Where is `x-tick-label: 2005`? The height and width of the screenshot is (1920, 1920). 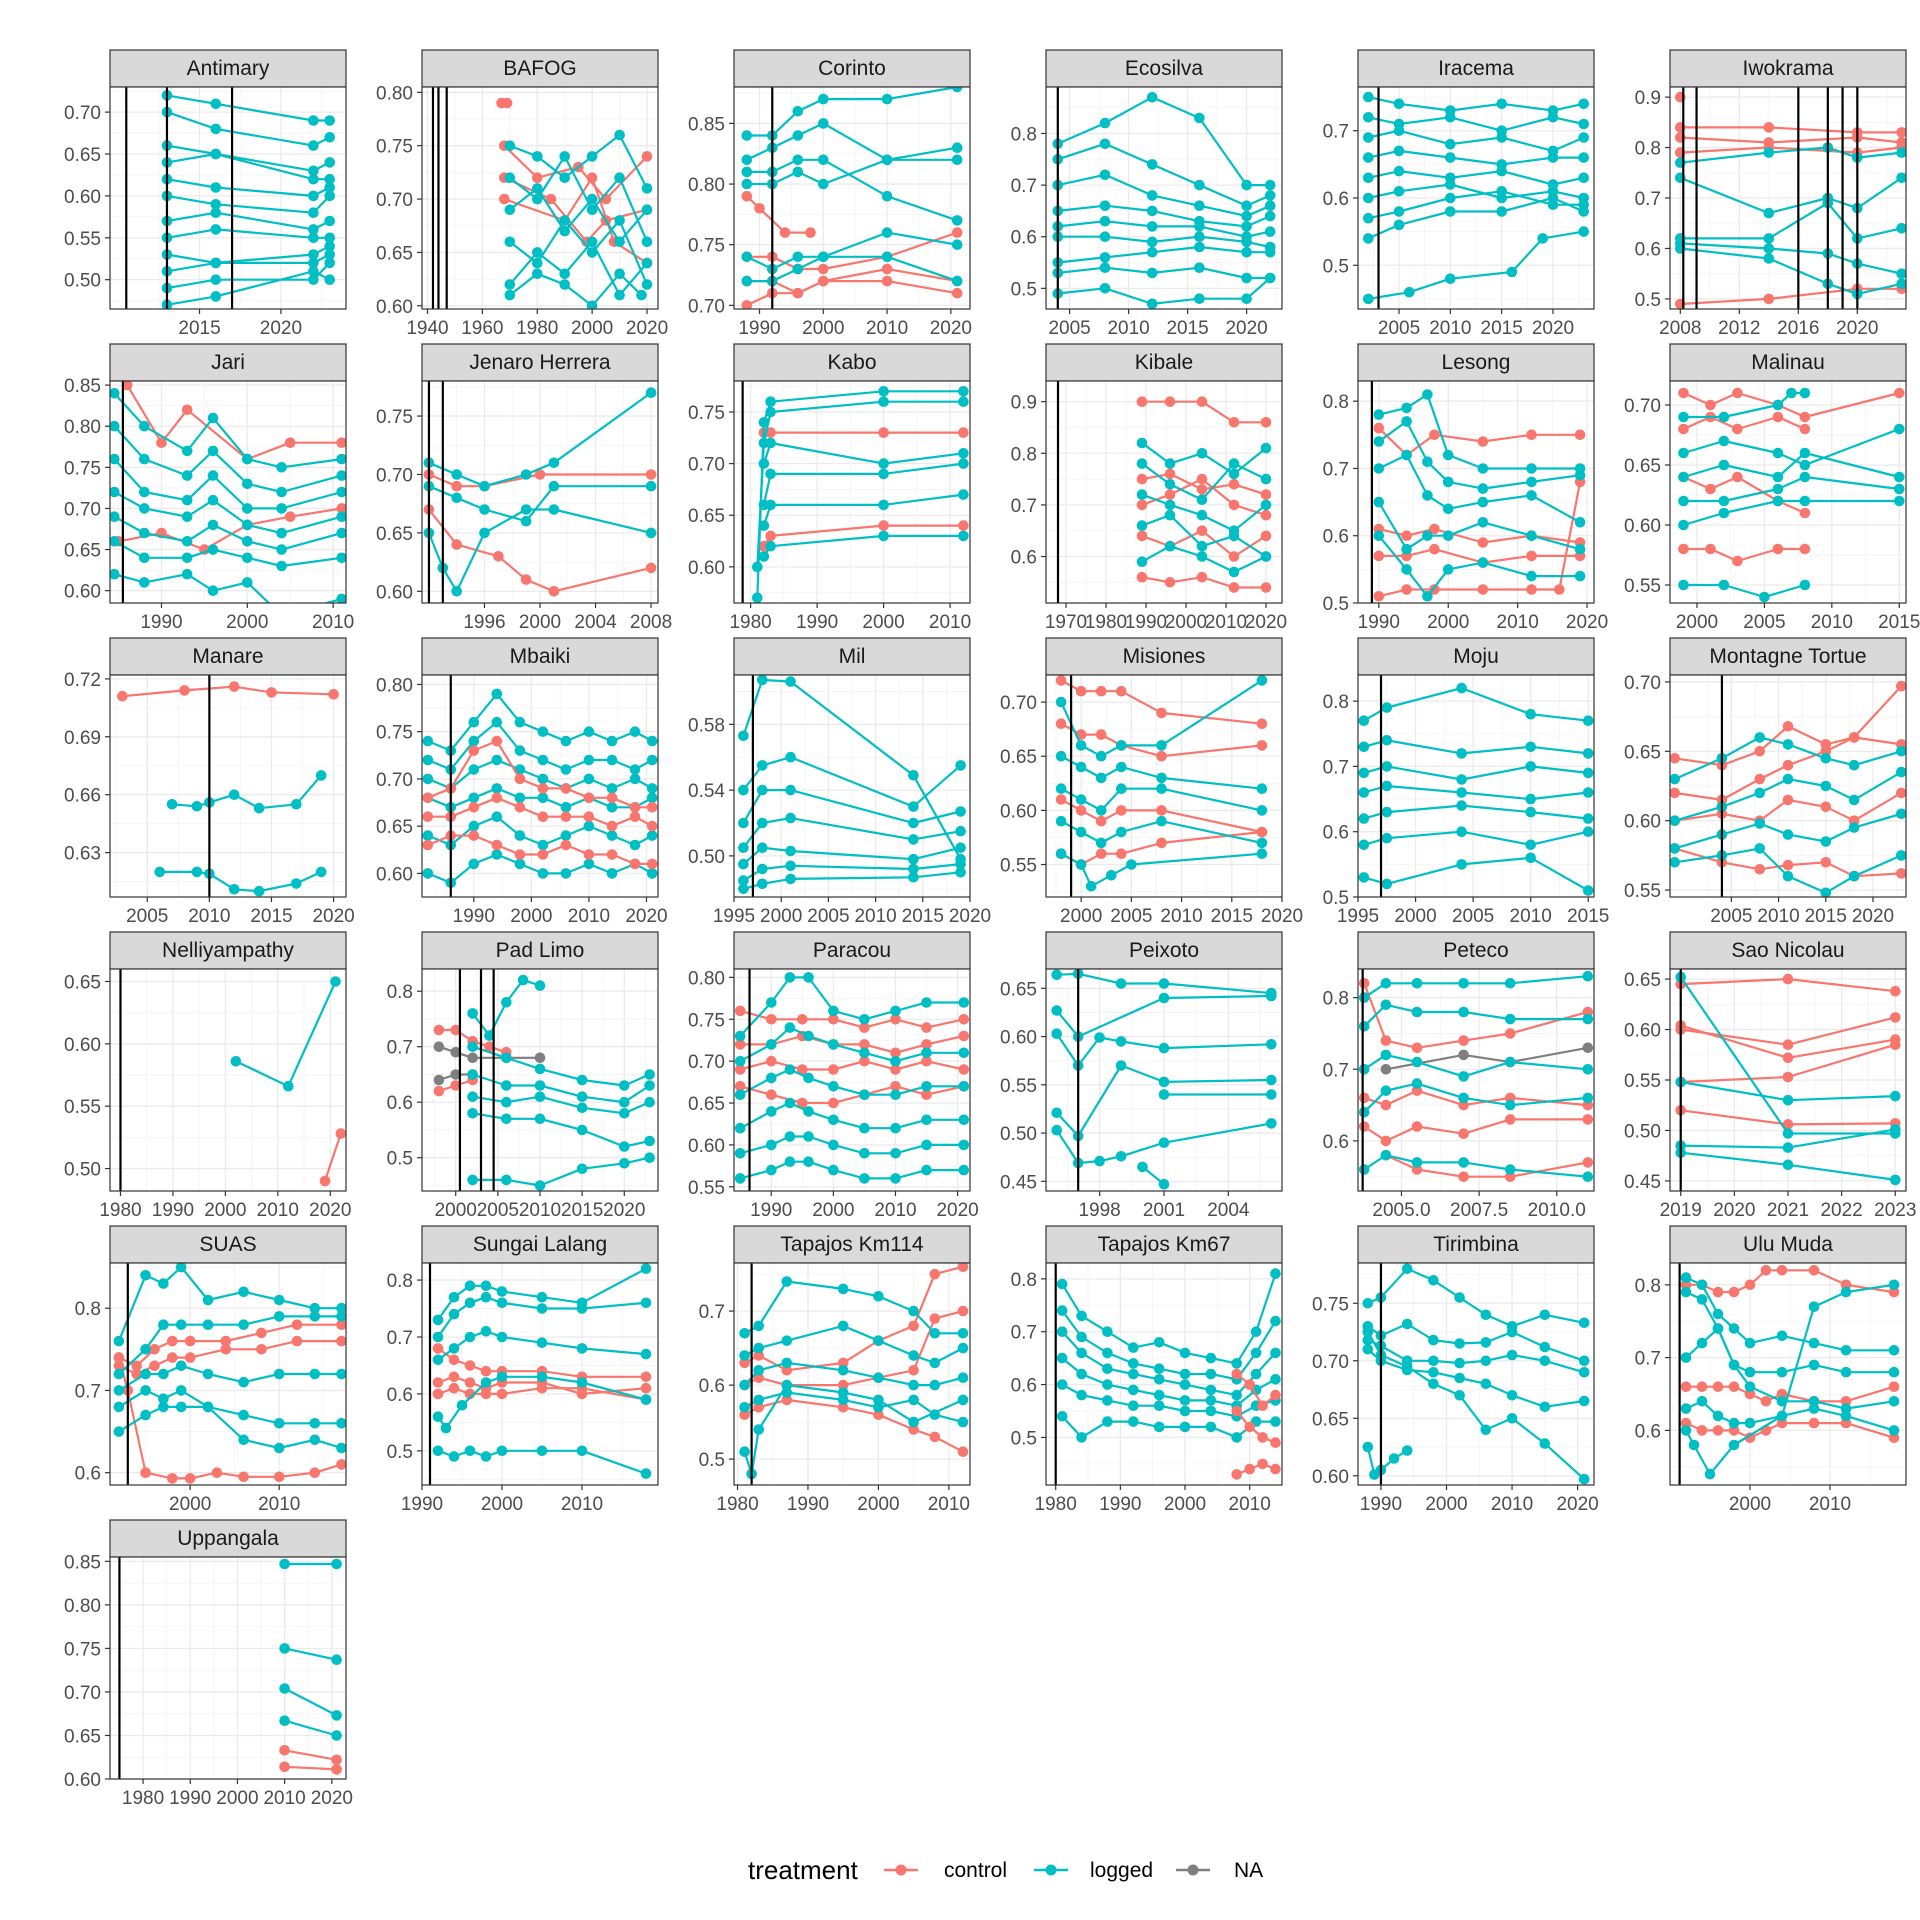 x-tick-label: 2005 is located at coordinates (1399, 328).